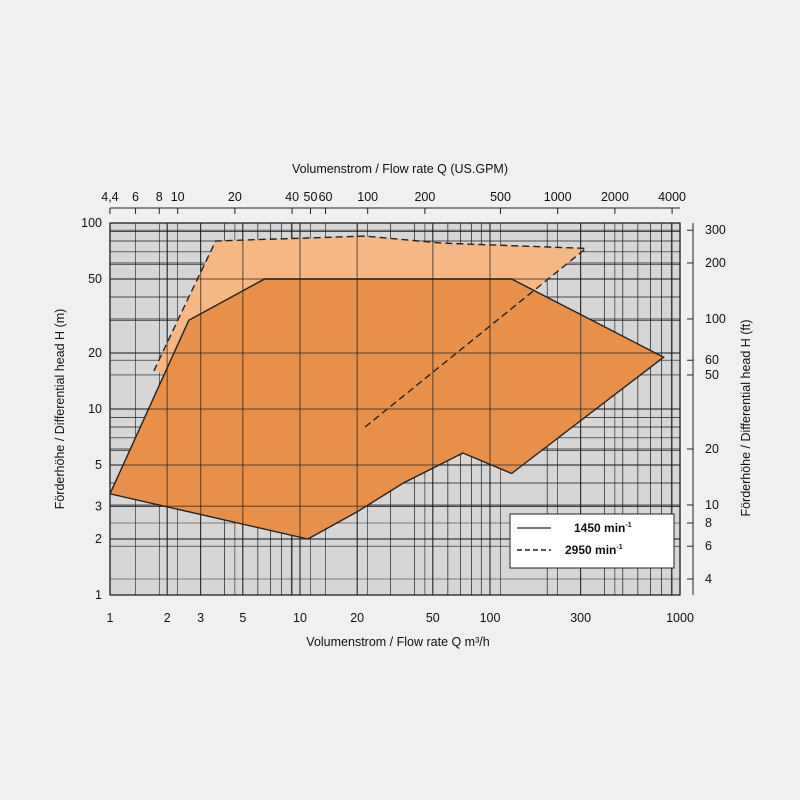 The width and height of the screenshot is (800, 800). What do you see at coordinates (60, 409) in the screenshot?
I see `y-axis-title: Förderhöhe / Differential head H (m)` at bounding box center [60, 409].